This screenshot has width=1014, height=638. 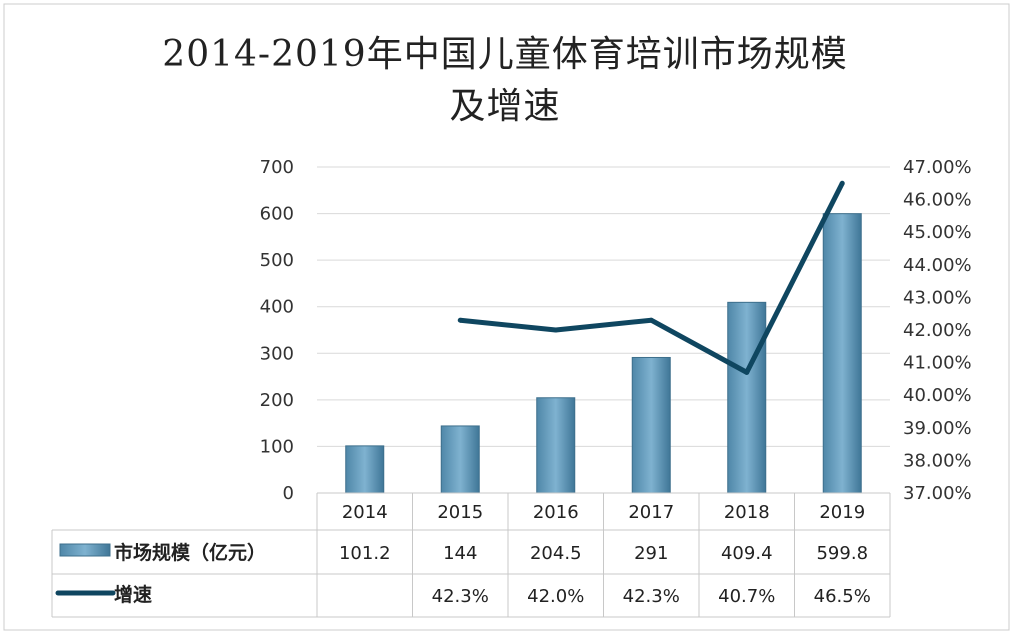 What do you see at coordinates (937, 493) in the screenshot?
I see `right-axis-tick: 37.00%` at bounding box center [937, 493].